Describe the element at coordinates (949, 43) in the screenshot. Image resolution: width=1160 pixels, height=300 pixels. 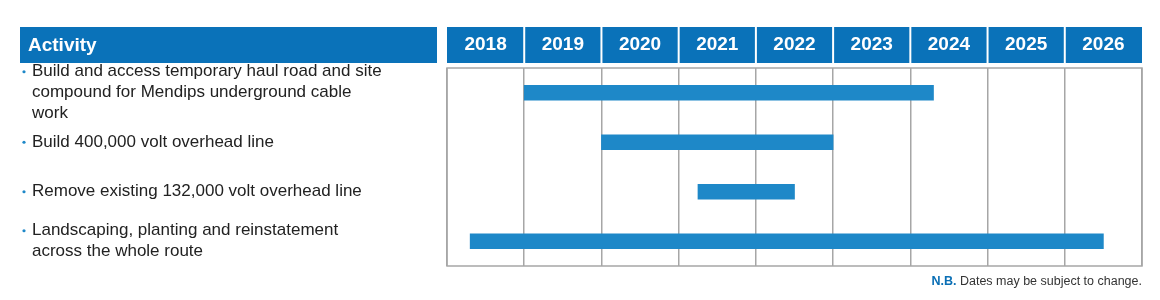
I see `x-tick-label: 2024` at that location.